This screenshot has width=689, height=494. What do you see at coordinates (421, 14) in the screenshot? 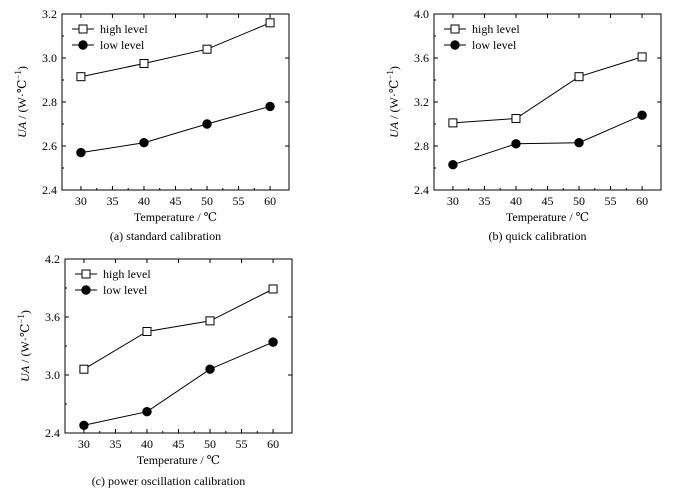
I see `y-tick-label: 4.0` at bounding box center [421, 14].